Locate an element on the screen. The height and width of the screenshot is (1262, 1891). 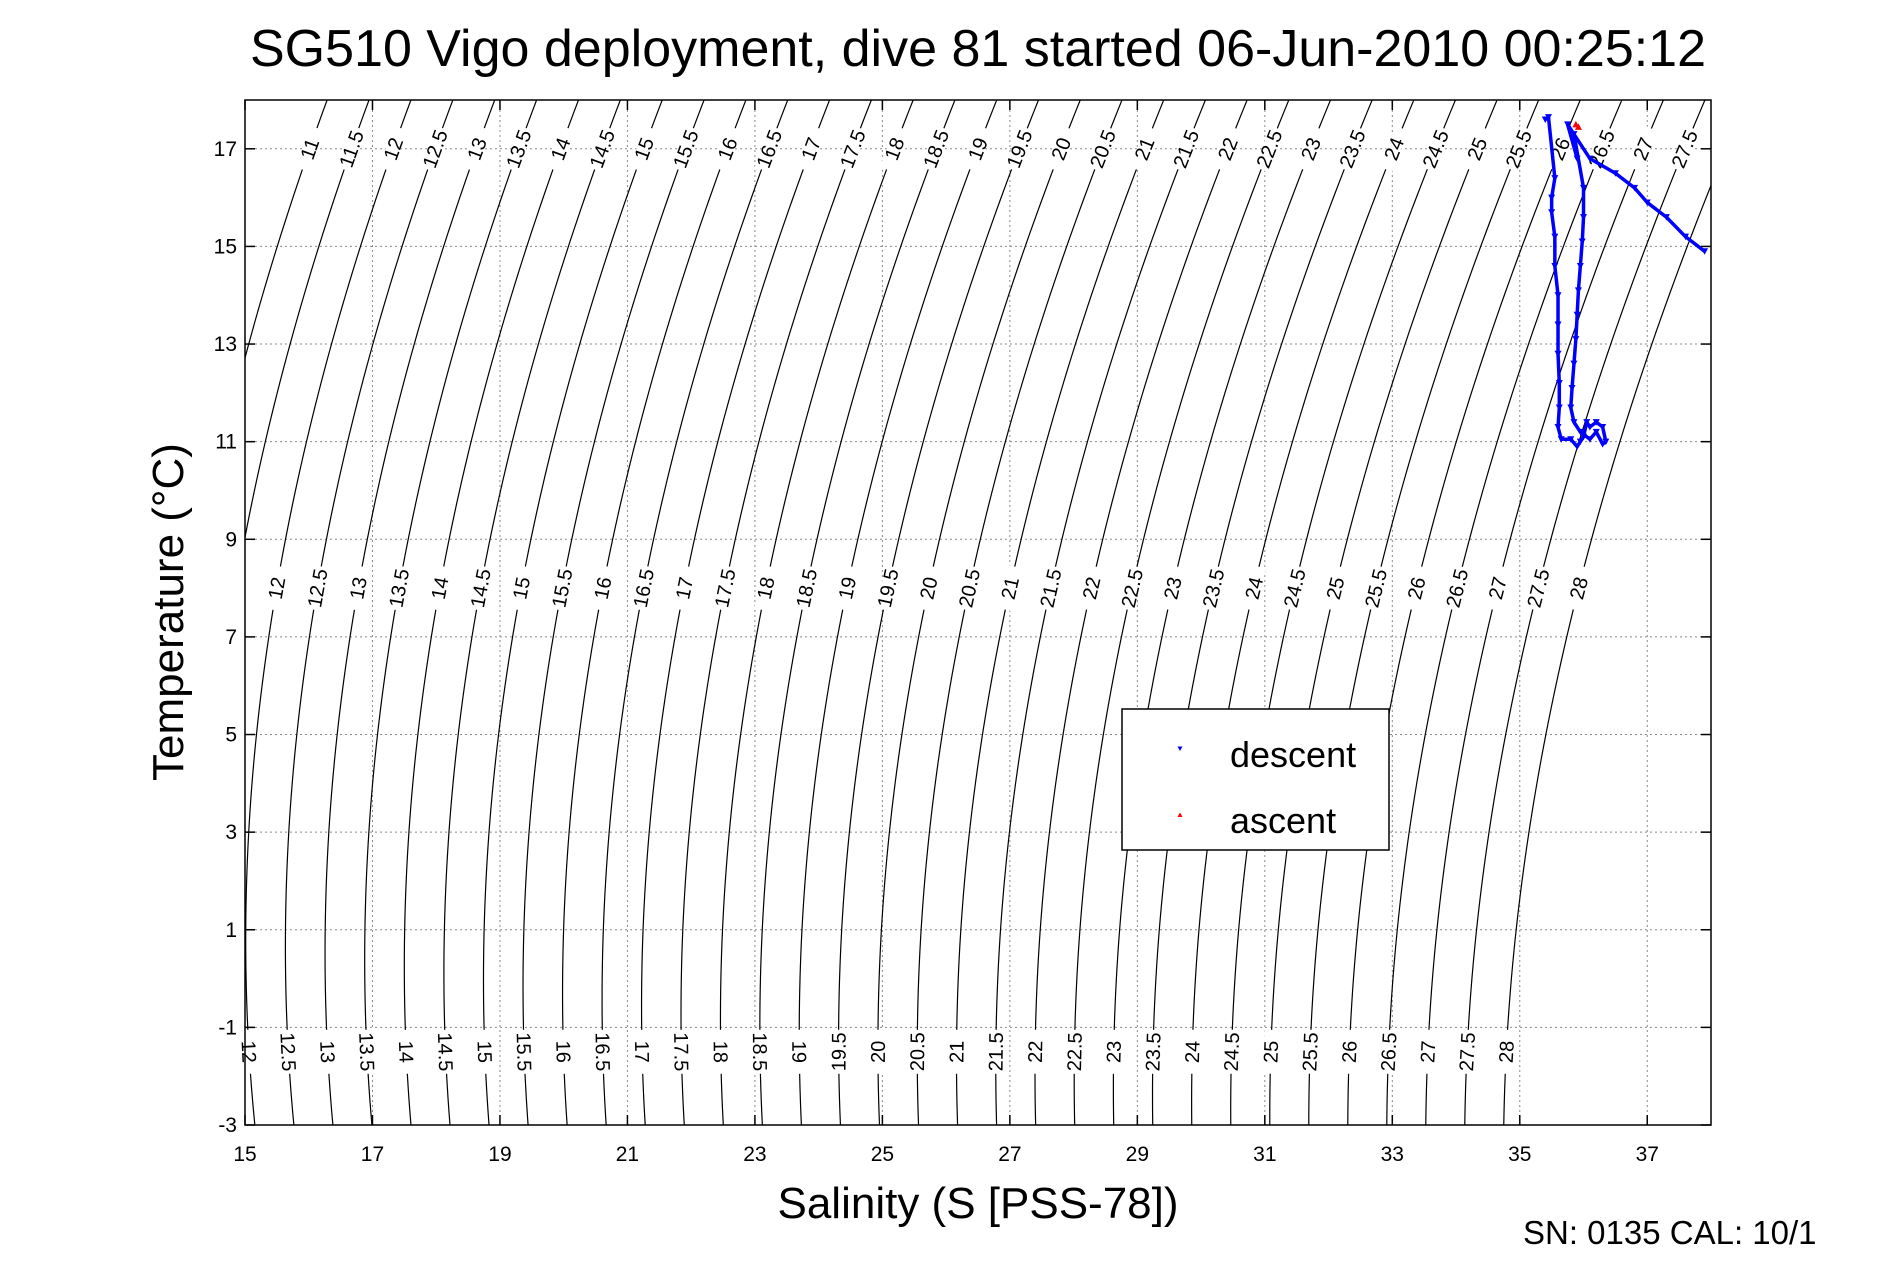
contour-label: 15 is located at coordinates (522, 588).